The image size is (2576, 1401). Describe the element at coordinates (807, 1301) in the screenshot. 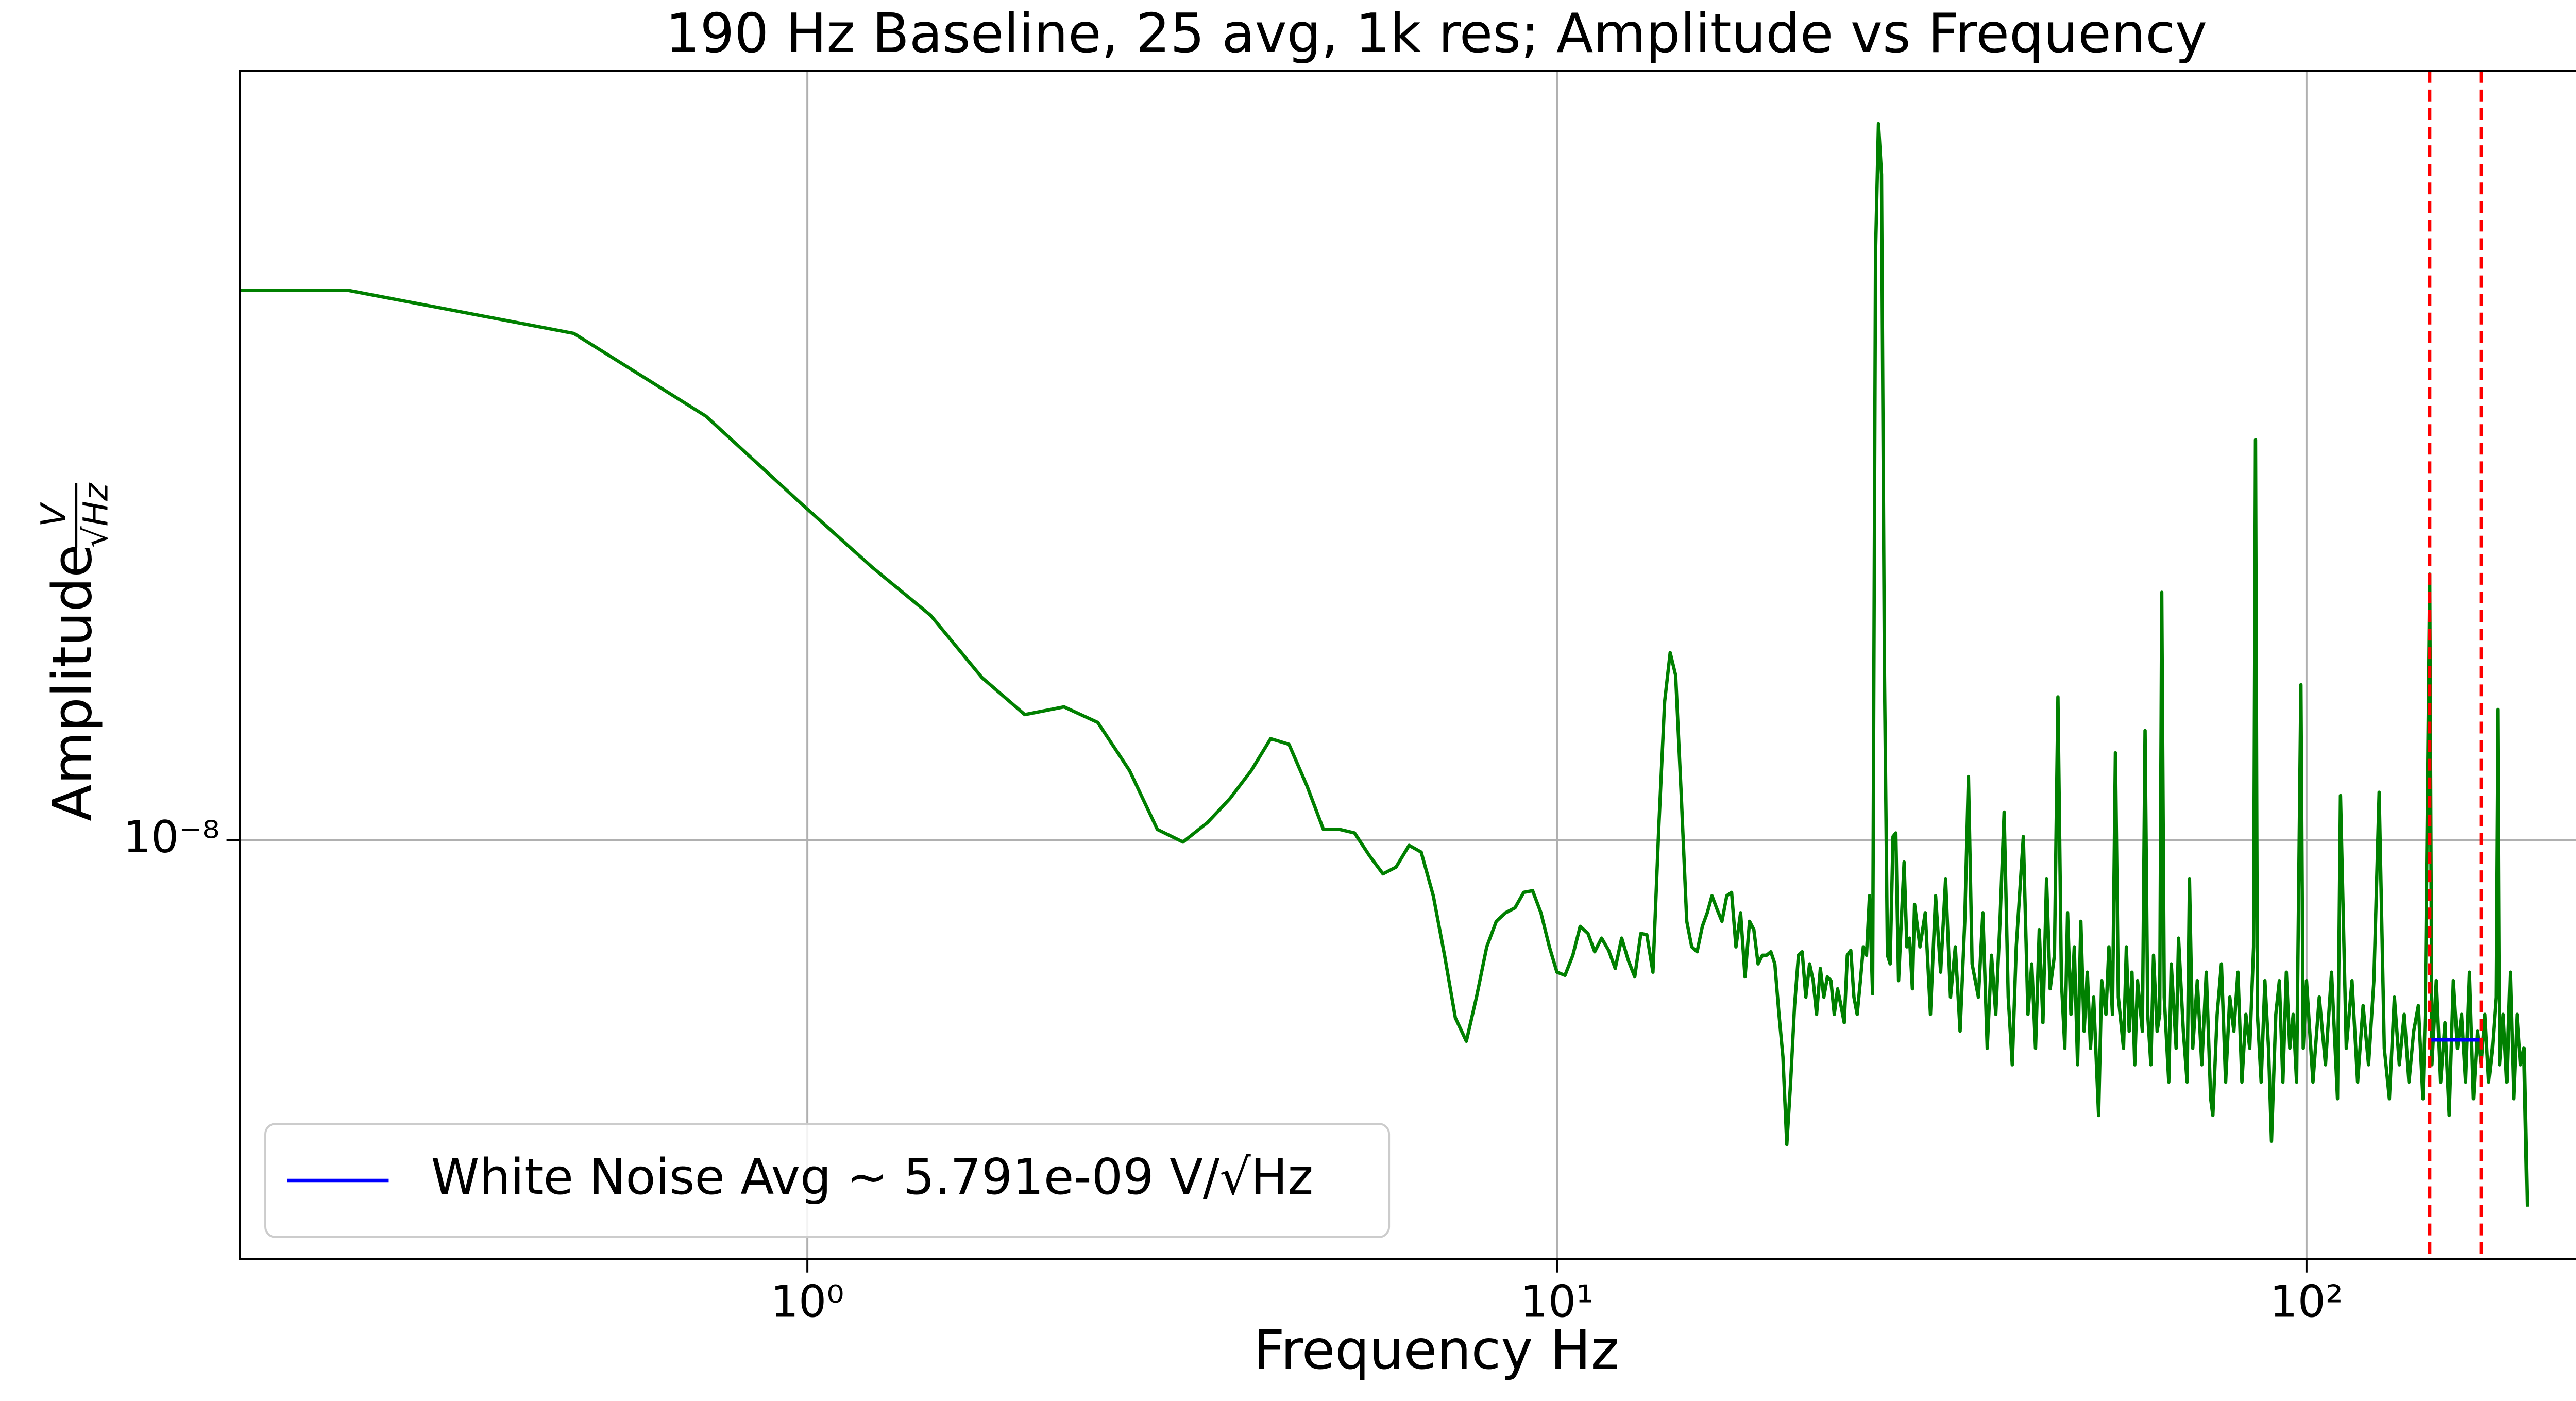

I see `x-tick-label: 10⁰` at that location.